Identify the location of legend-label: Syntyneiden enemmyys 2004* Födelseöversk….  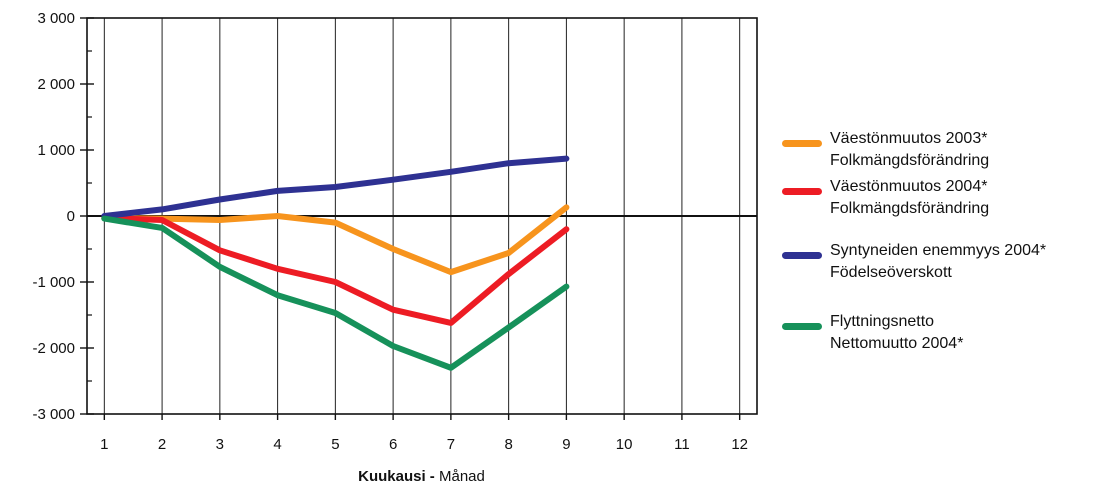
(938, 262).